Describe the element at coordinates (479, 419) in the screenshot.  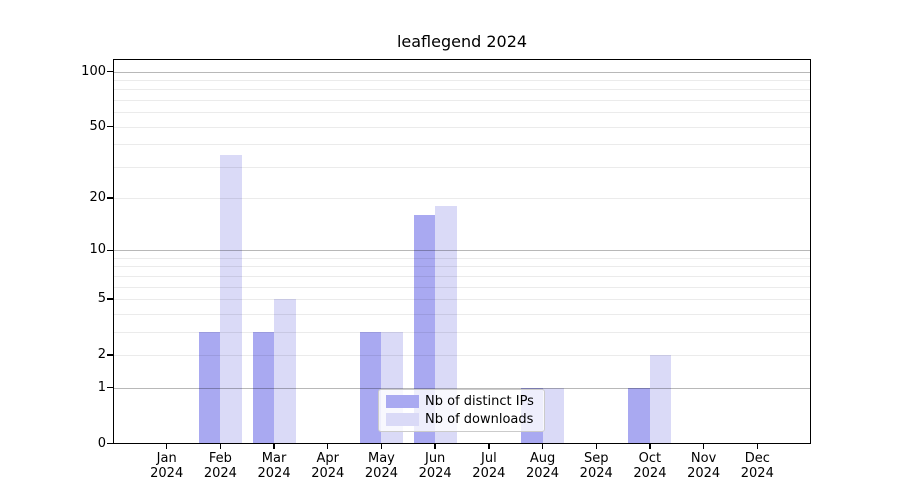
I see `legend-label-downloads: Nb of downloads` at that location.